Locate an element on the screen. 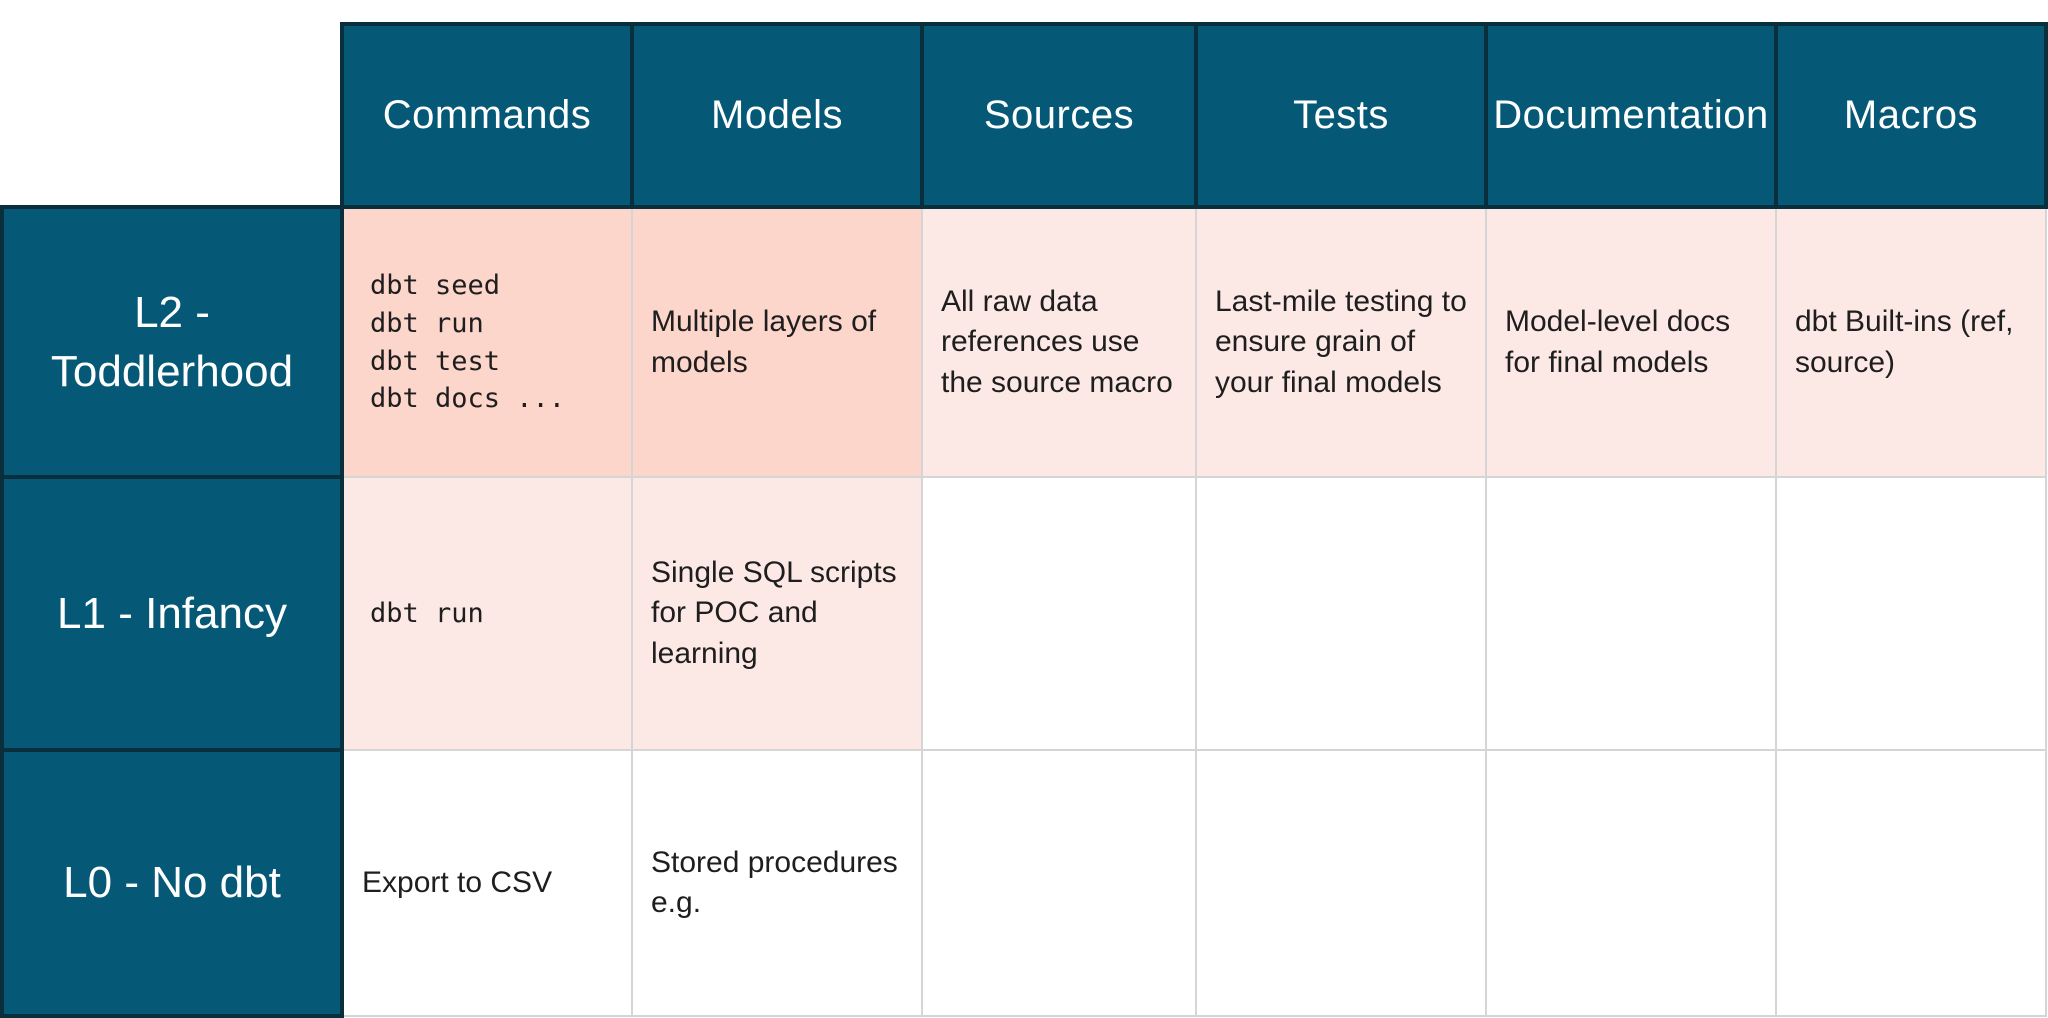 The height and width of the screenshot is (1018, 2048). row-label-l0: L0 - No dbt is located at coordinates (172, 883).